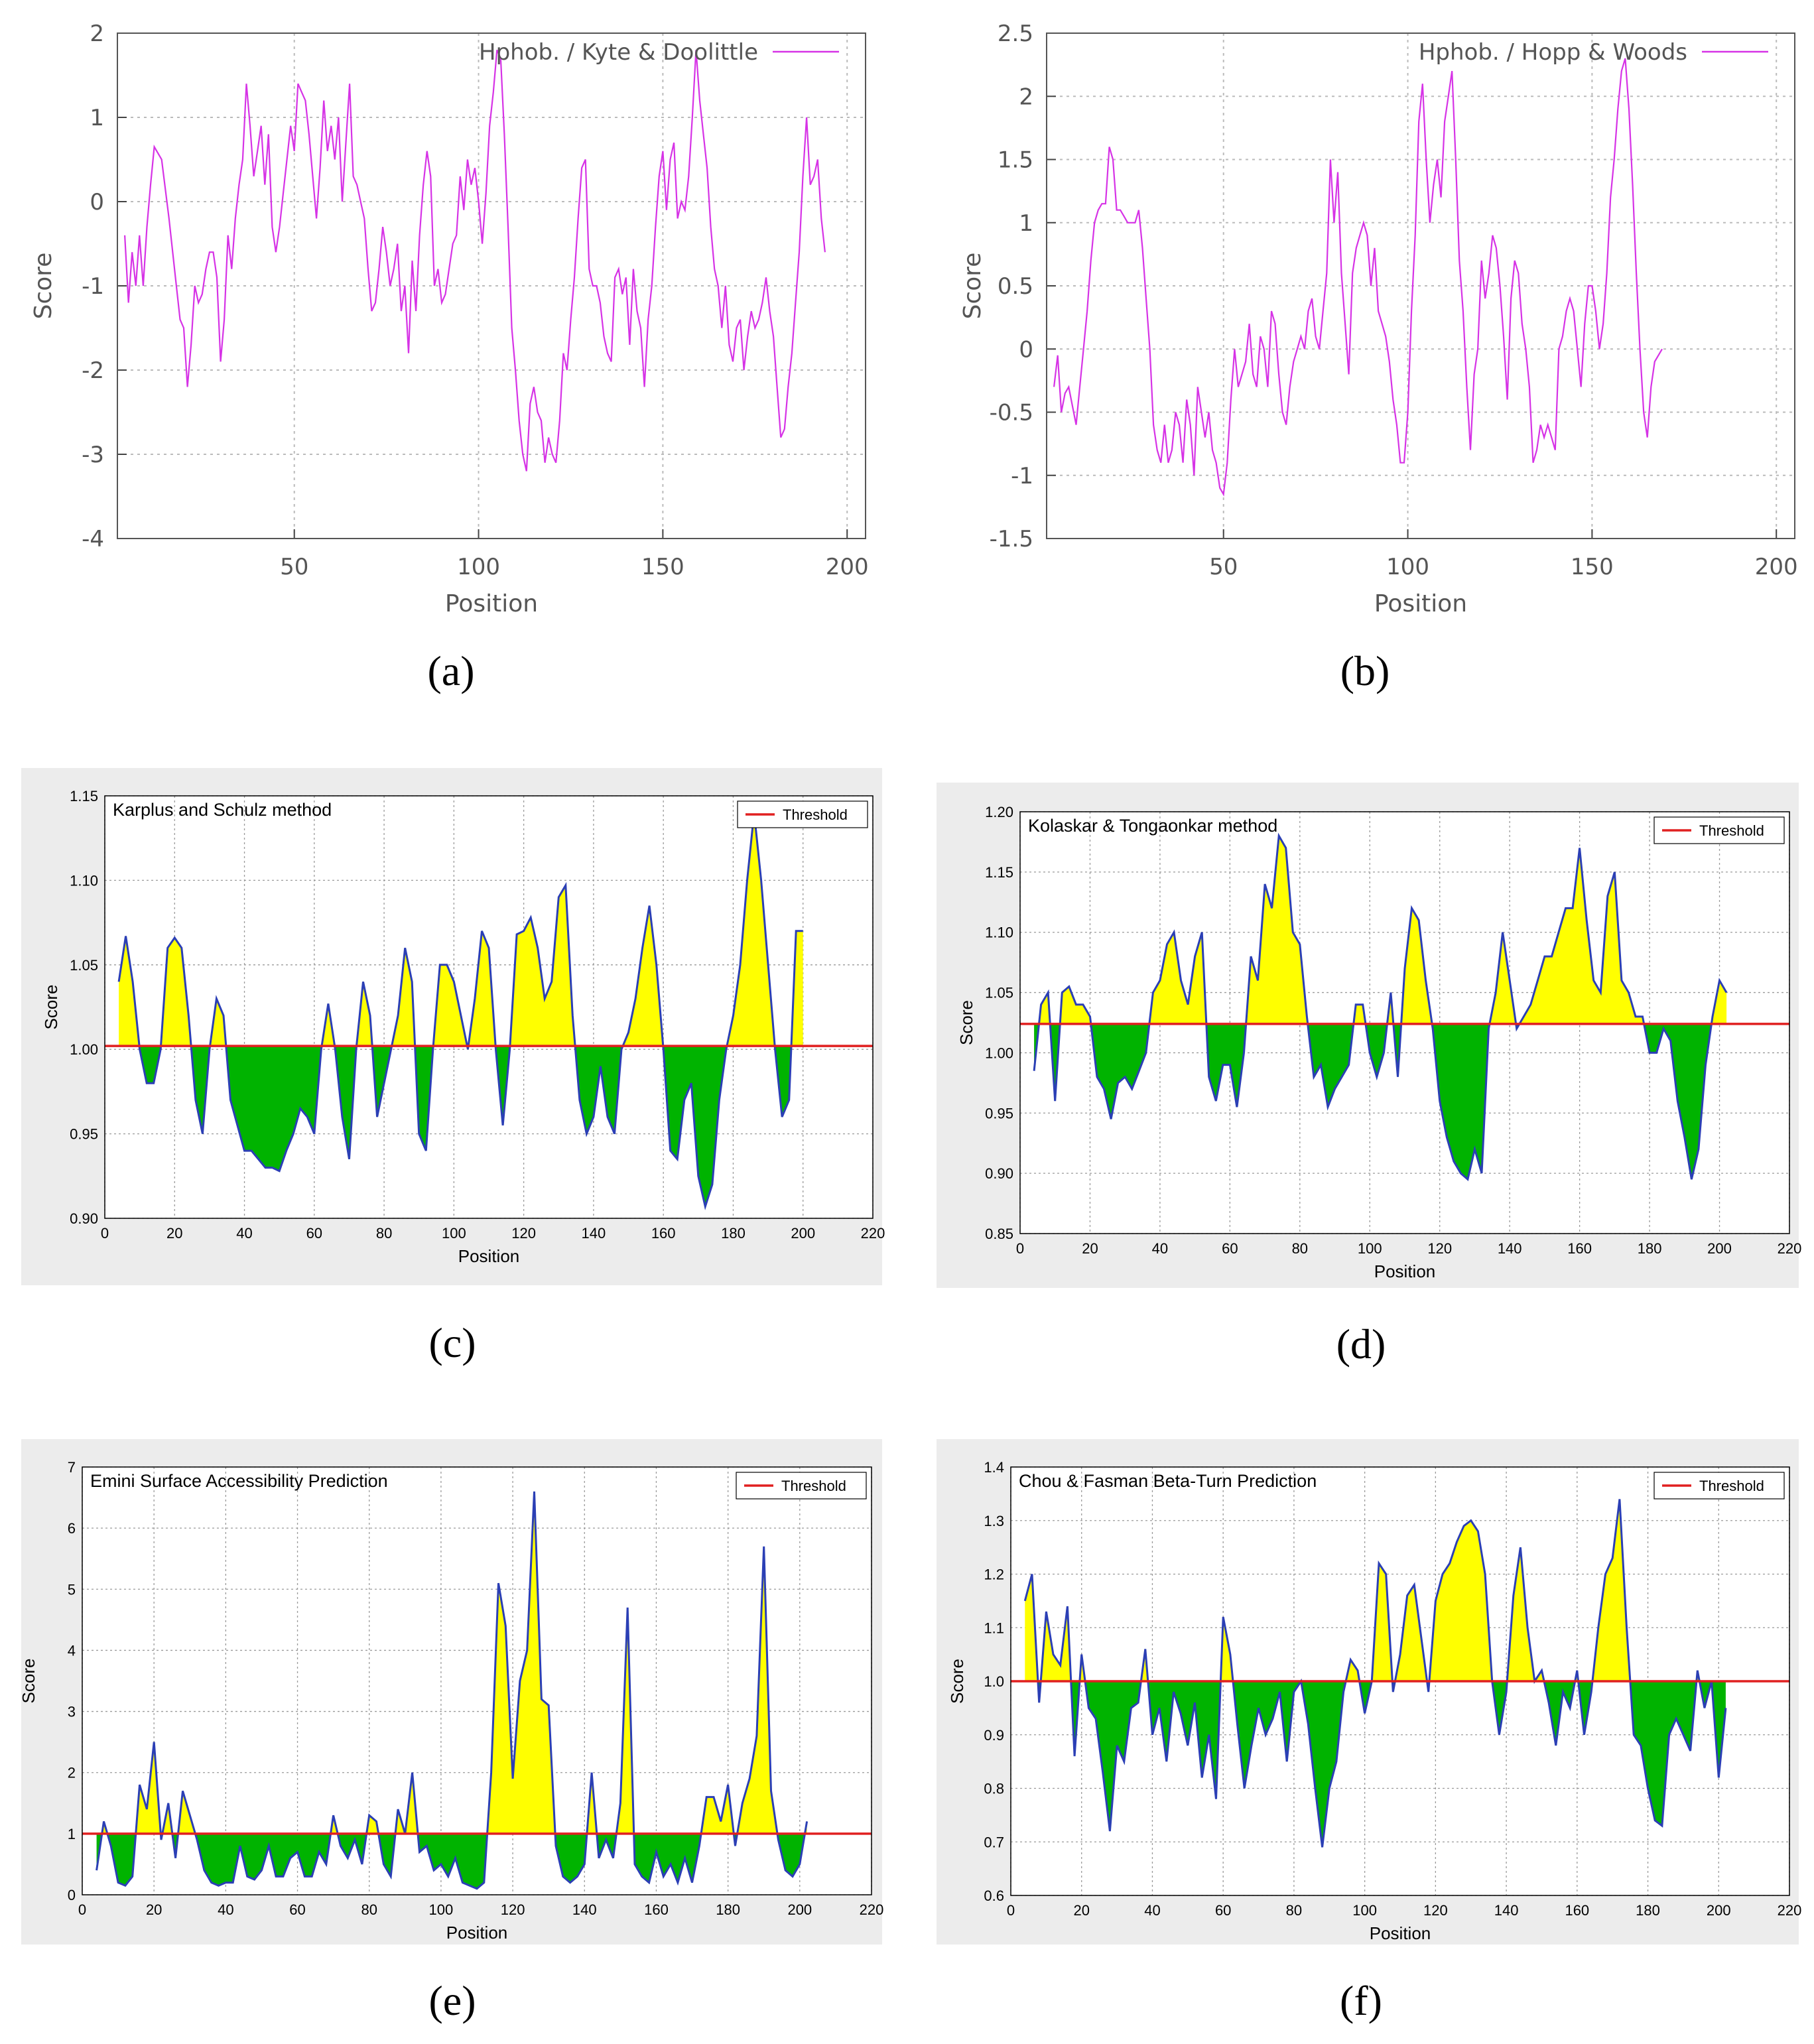 The width and height of the screenshot is (1814, 2044). What do you see at coordinates (1015, 160) in the screenshot?
I see `y-tick-label: 1.5` at bounding box center [1015, 160].